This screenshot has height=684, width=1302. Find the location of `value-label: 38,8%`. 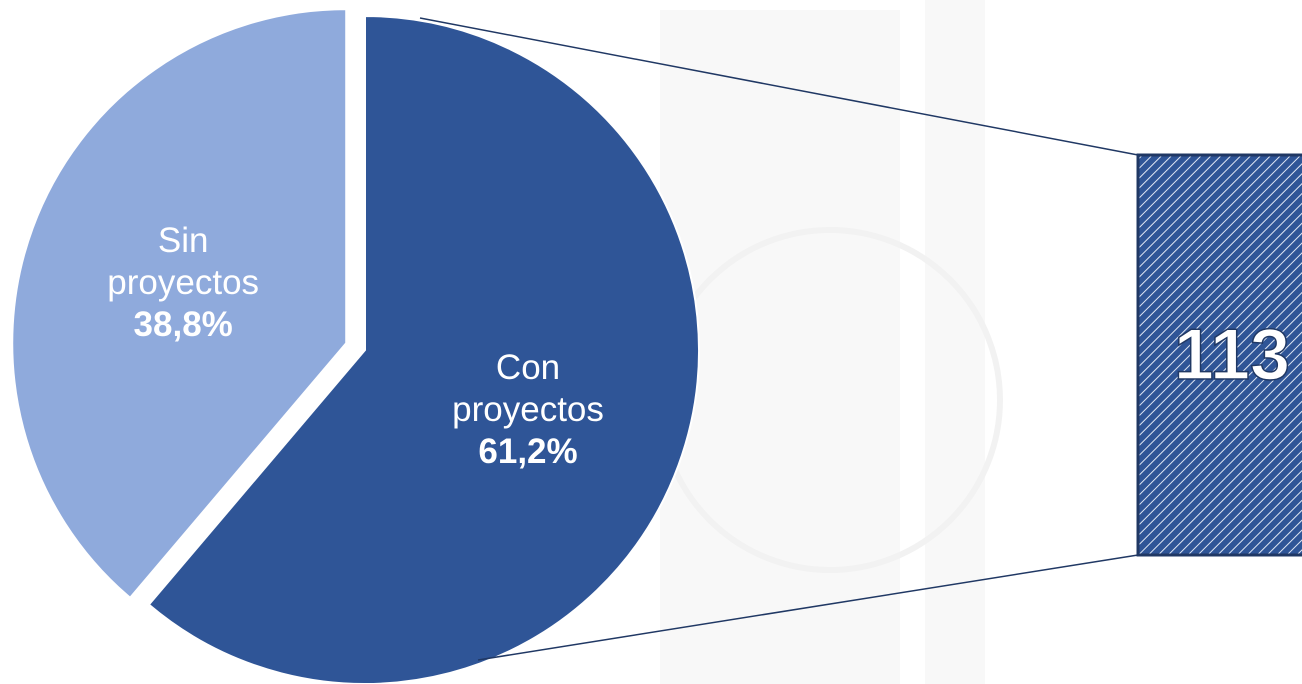

value-label: 38,8% is located at coordinates (183, 325).